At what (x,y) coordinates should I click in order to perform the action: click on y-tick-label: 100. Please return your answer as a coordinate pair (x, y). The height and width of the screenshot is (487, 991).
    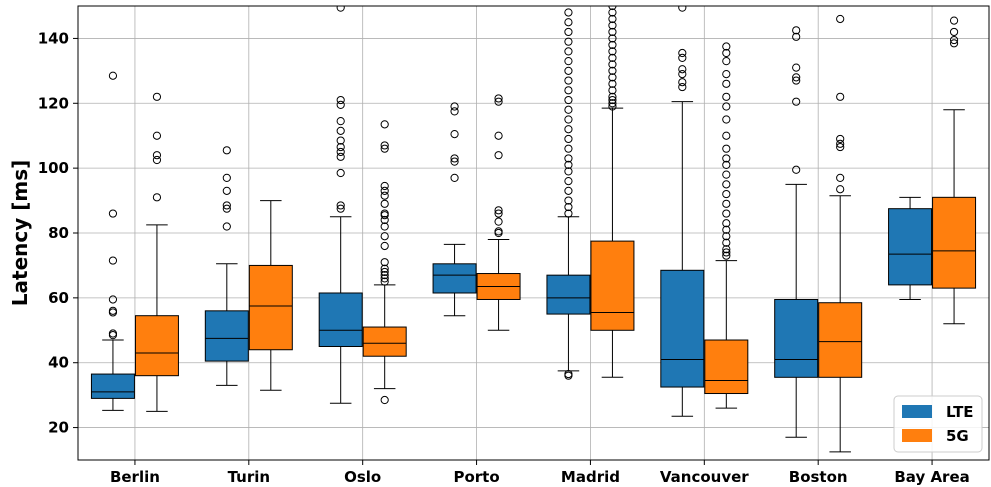
    Looking at the image, I should click on (53, 168).